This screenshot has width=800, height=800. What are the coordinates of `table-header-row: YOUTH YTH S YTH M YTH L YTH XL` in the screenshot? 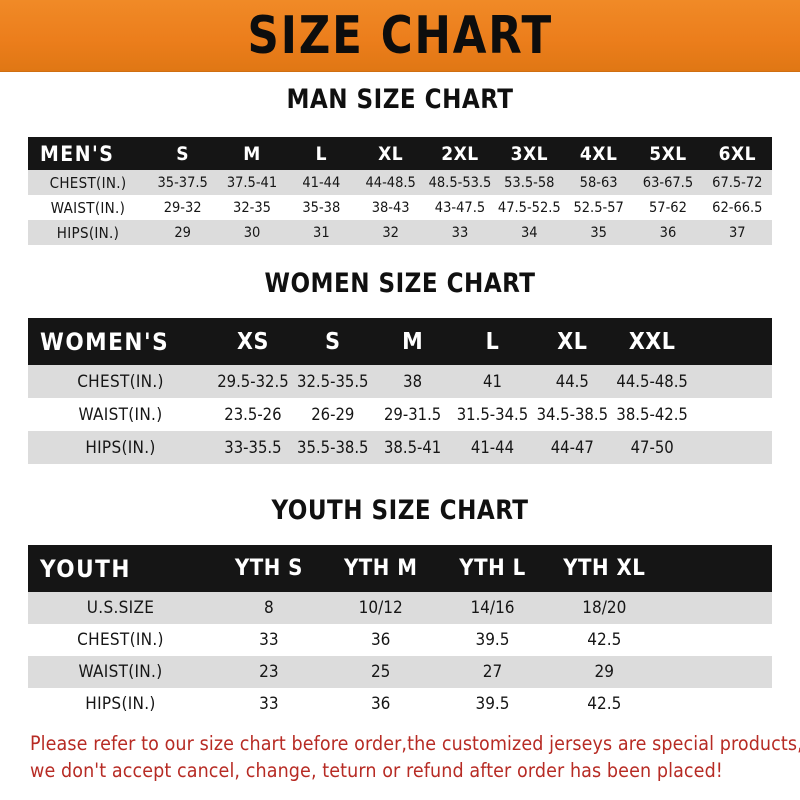 It's located at (400, 568).